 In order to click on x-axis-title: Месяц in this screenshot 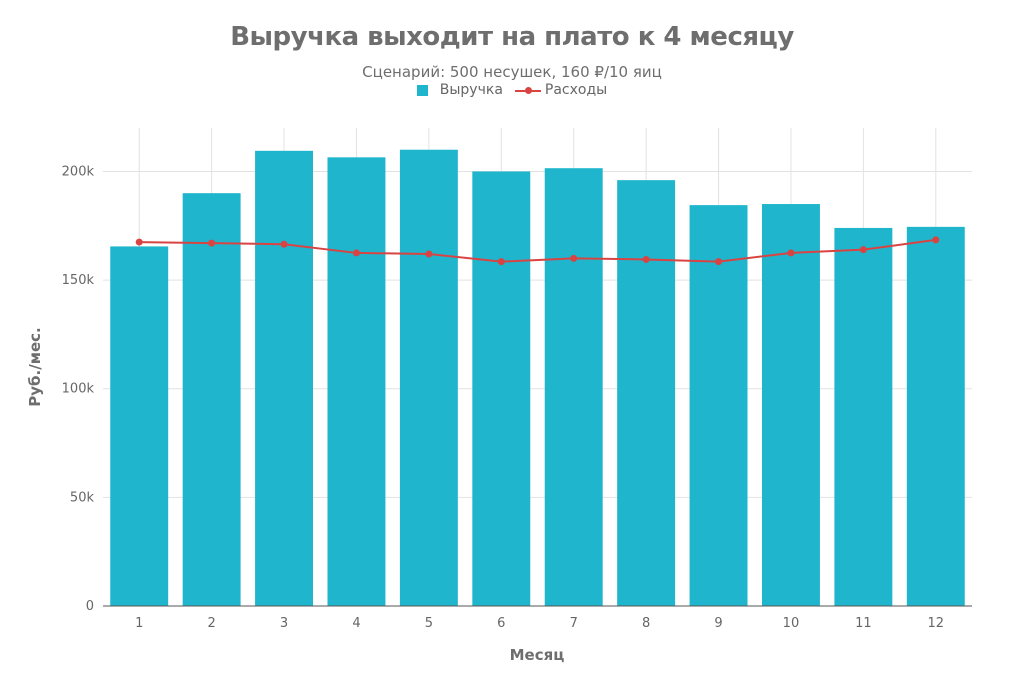, I will do `click(537, 655)`.